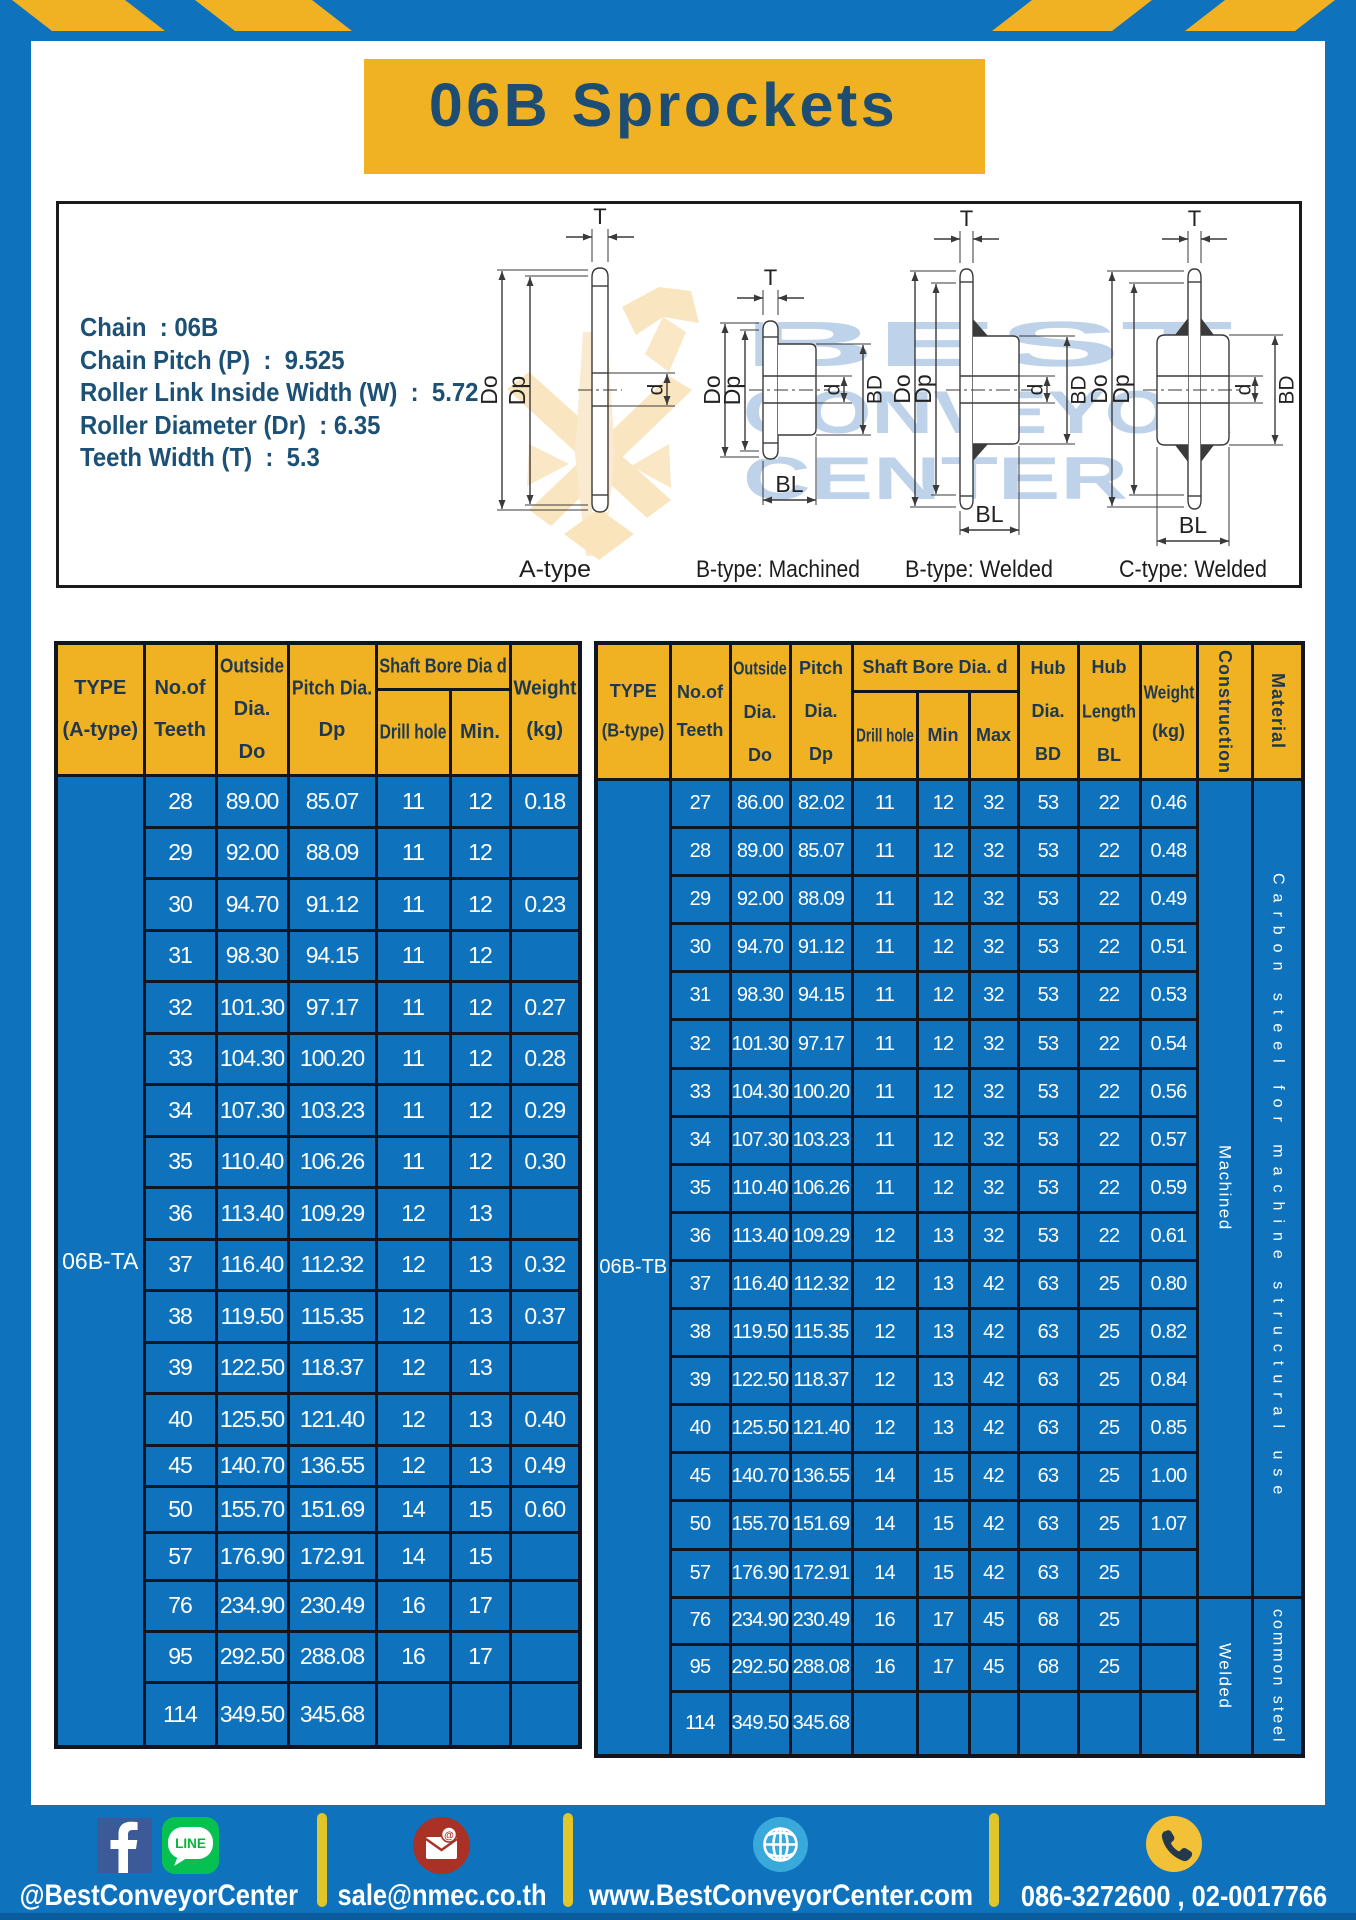 This screenshot has height=1920, width=1356. What do you see at coordinates (555, 569) in the screenshot?
I see `svg-text: A-type` at bounding box center [555, 569].